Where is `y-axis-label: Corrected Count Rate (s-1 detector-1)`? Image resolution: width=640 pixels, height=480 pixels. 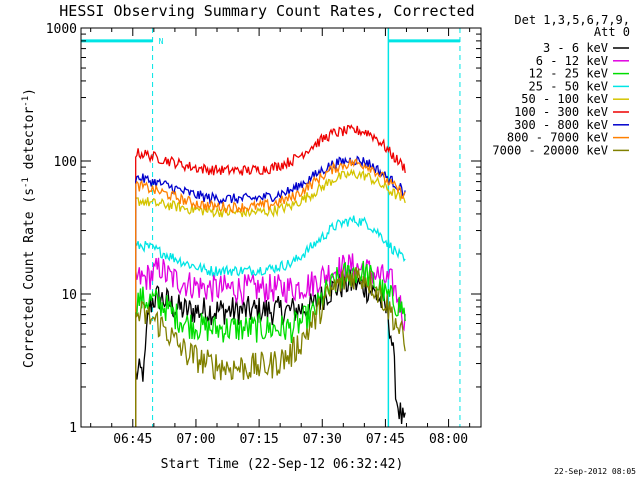 y-axis-label: Corrected Count Rate (s-1 detector-1) is located at coordinates (29, 228).